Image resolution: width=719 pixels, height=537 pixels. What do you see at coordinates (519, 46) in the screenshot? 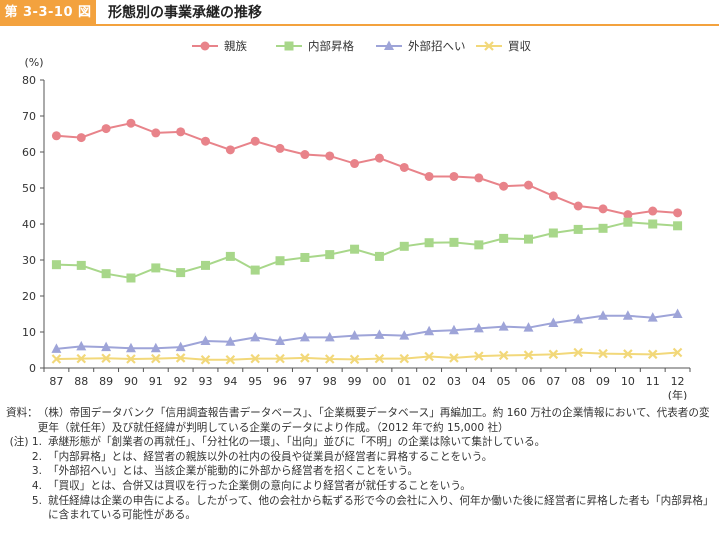
I see `legend-label: 買収` at bounding box center [519, 46].